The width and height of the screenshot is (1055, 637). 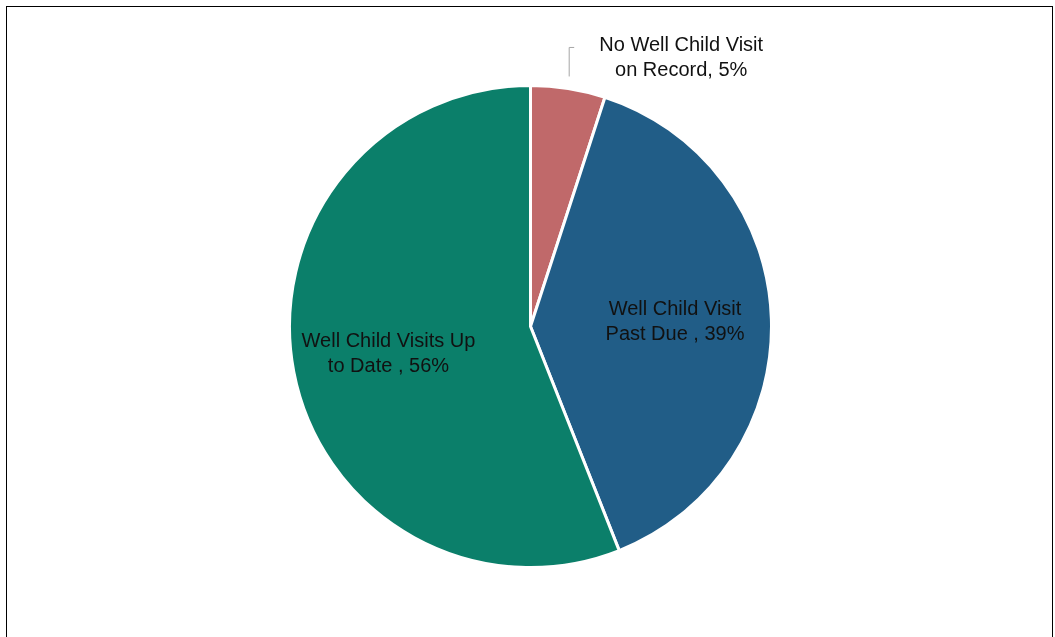 What do you see at coordinates (388, 352) in the screenshot?
I see `slice-label: Well Child Visits Up to Date , 56%` at bounding box center [388, 352].